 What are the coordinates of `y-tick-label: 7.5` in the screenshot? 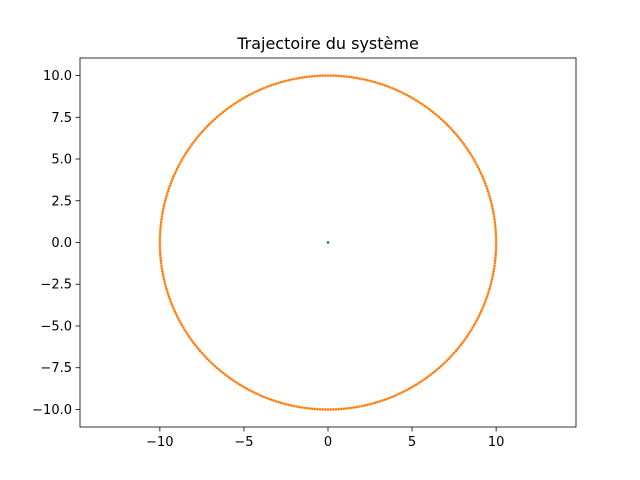 It's located at (61, 118).